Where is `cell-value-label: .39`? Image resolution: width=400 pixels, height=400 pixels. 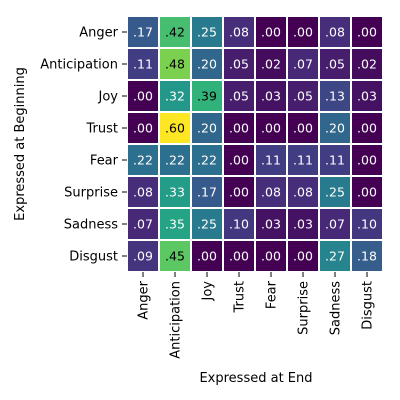 cell-value-label: .39 is located at coordinates (207, 96).